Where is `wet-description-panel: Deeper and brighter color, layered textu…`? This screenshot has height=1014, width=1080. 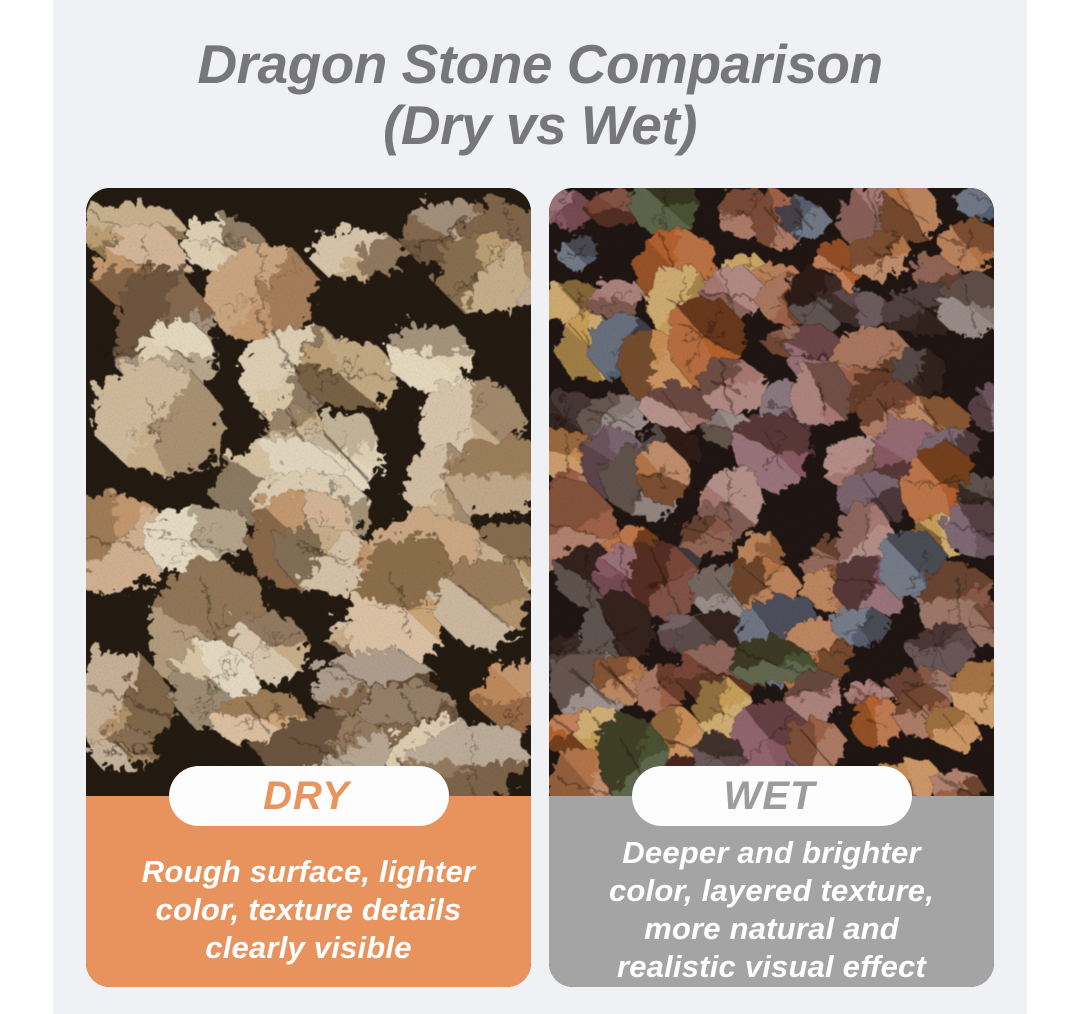
wet-description-panel: Deeper and brighter color, layered textu… is located at coordinates (771, 891).